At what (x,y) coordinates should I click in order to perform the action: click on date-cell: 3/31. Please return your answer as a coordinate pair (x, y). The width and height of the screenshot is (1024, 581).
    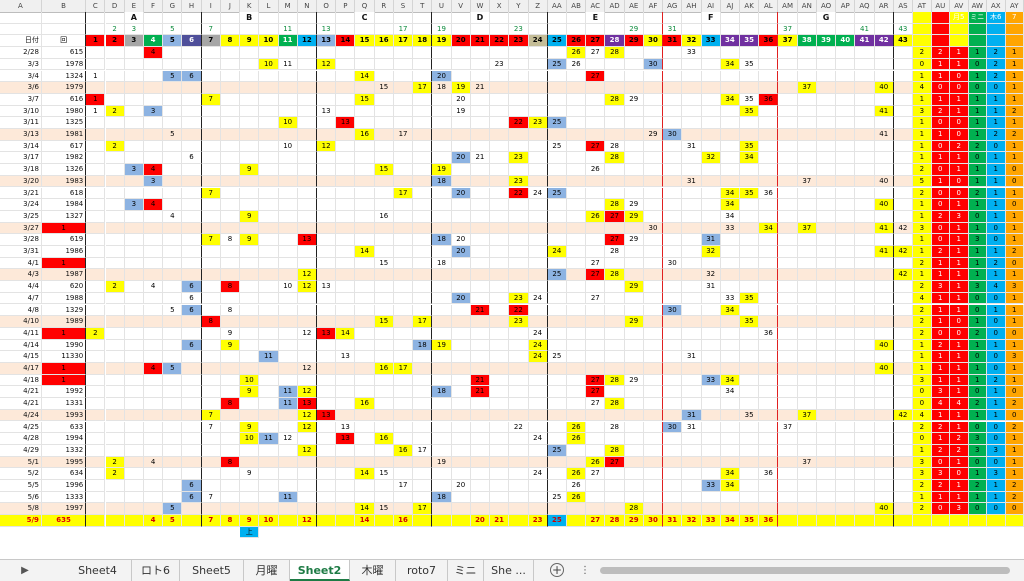
    Looking at the image, I should click on (21, 252).